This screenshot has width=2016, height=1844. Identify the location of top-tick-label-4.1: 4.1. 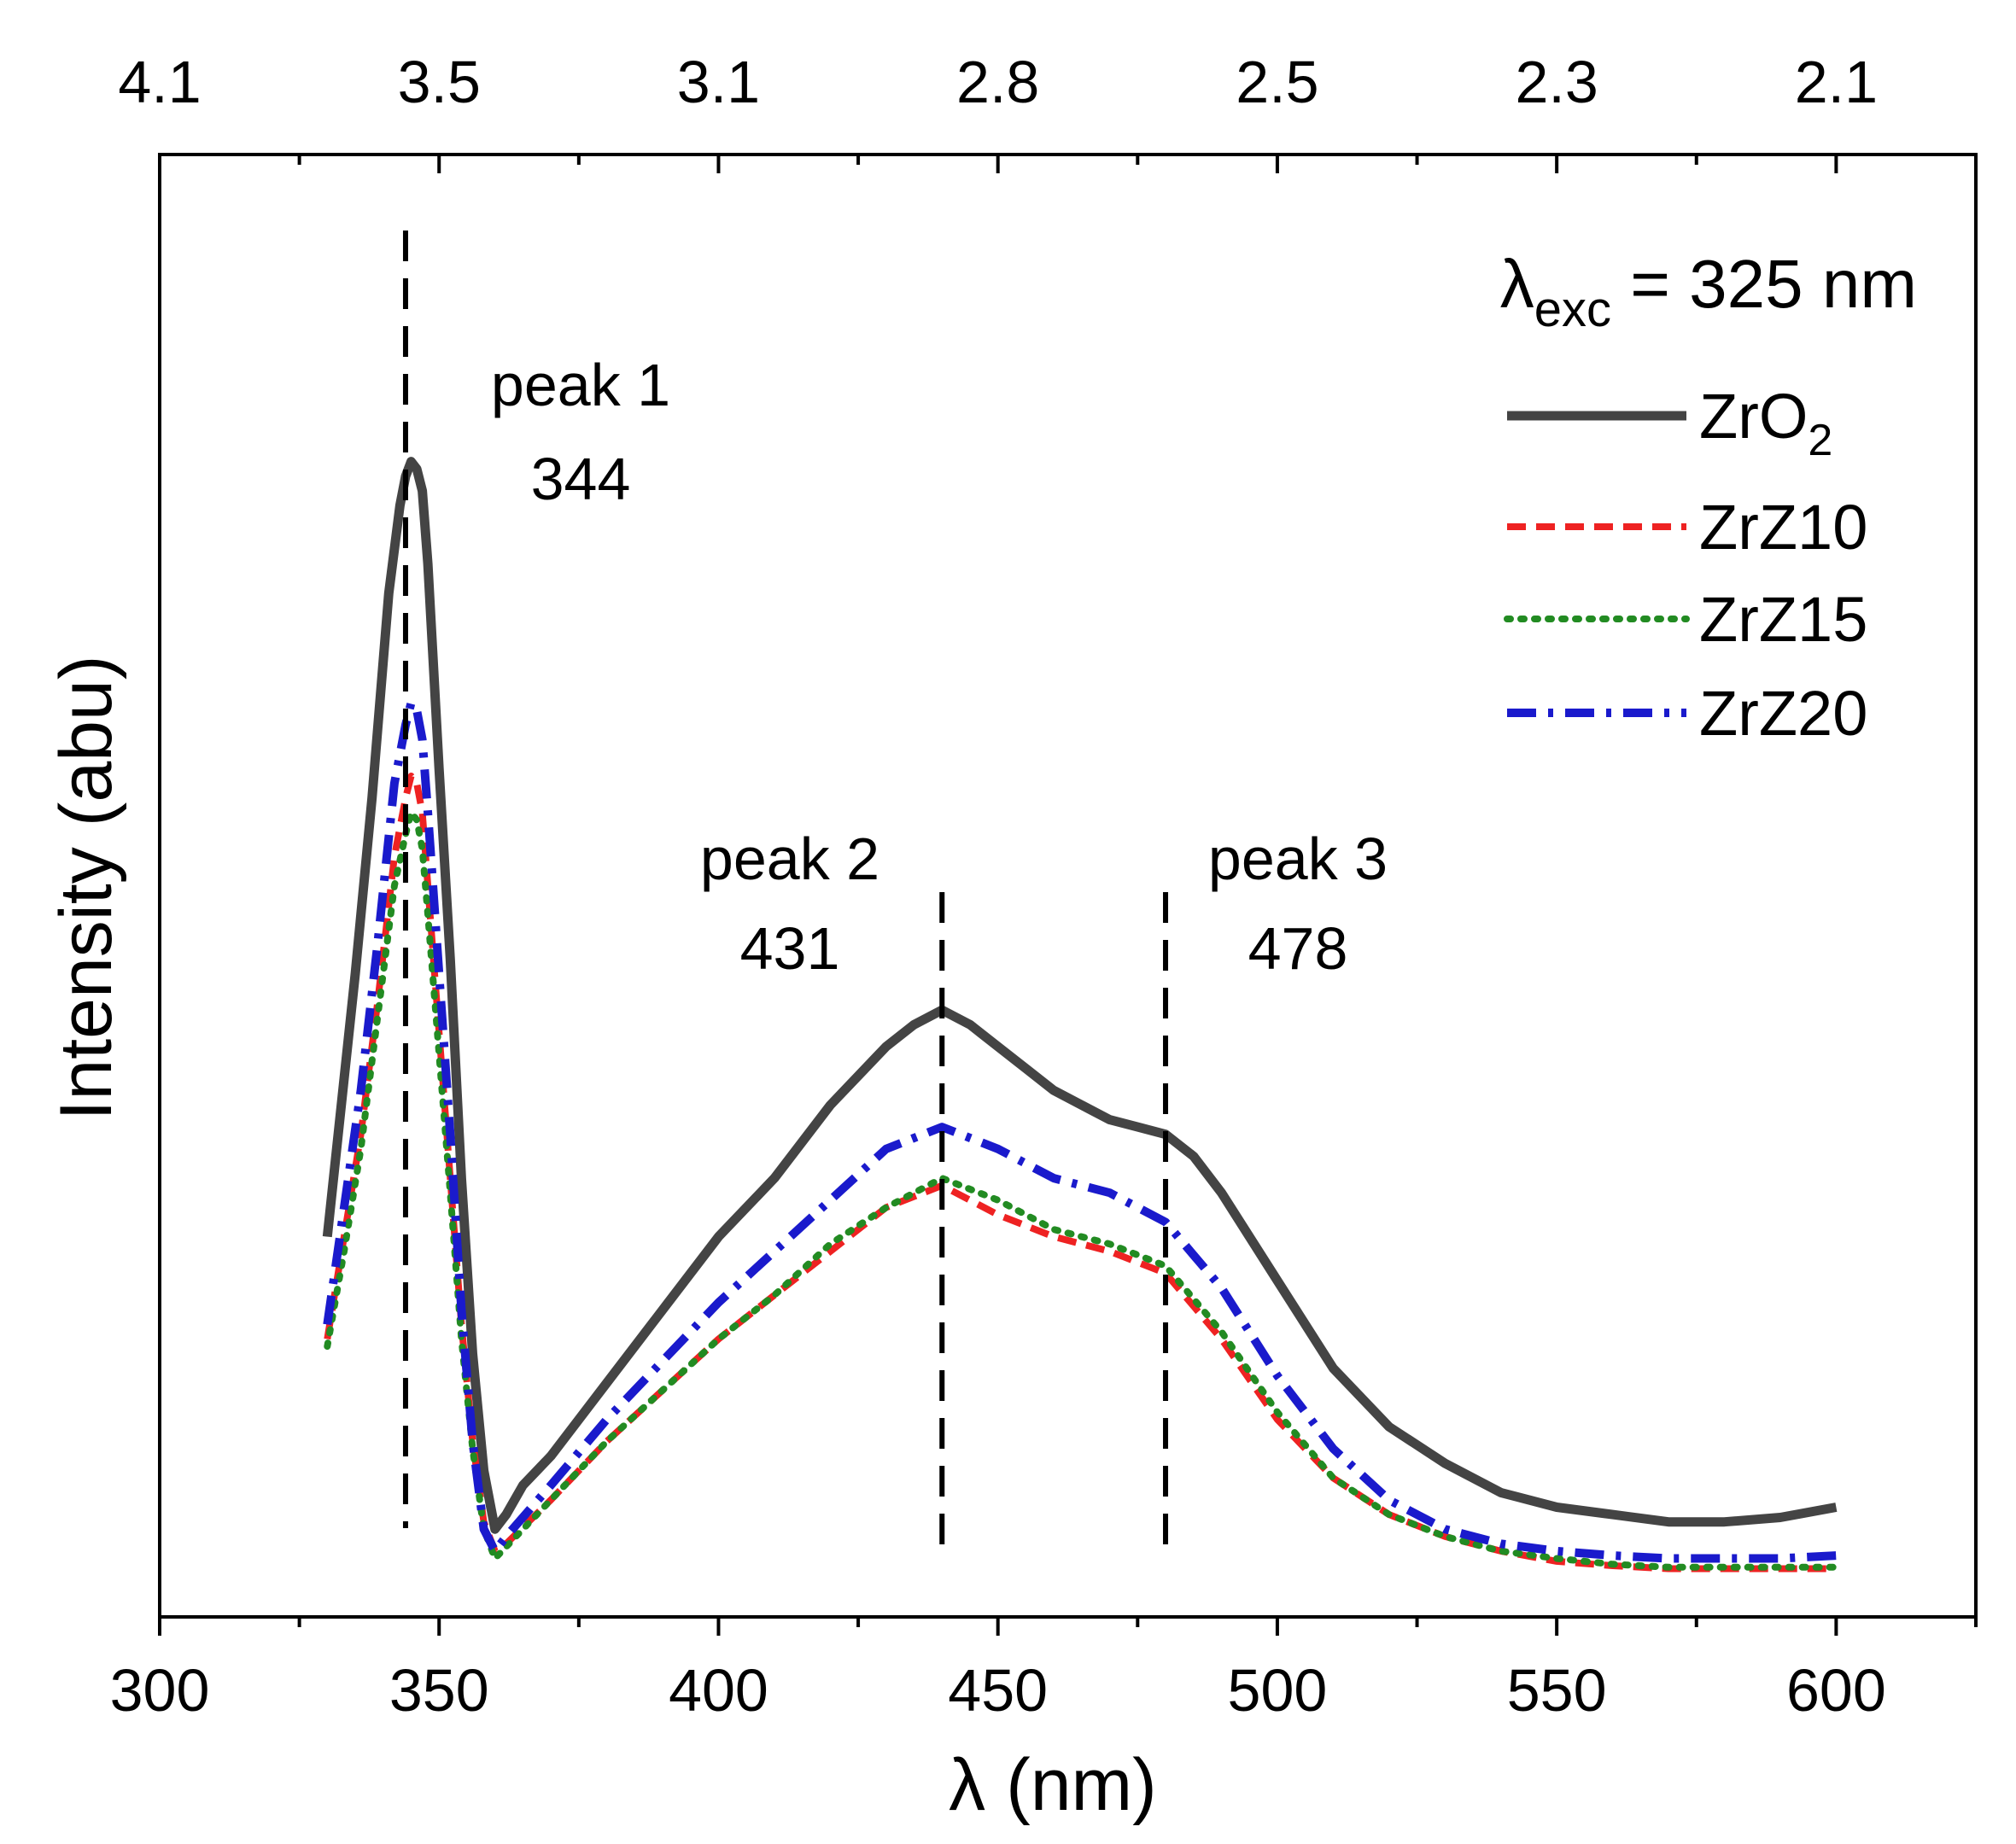
(159, 82).